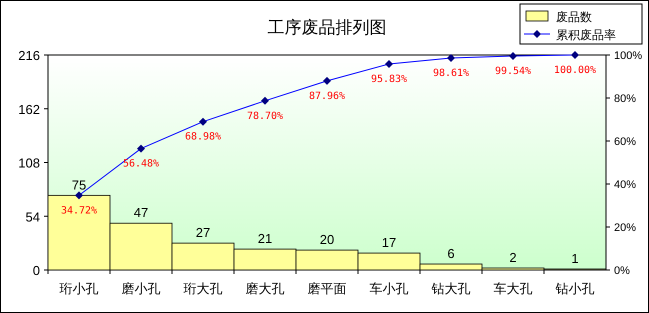 The height and width of the screenshot is (313, 649). Describe the element at coordinates (327, 27) in the screenshot. I see `chart-title: 工序废品排列图` at that location.